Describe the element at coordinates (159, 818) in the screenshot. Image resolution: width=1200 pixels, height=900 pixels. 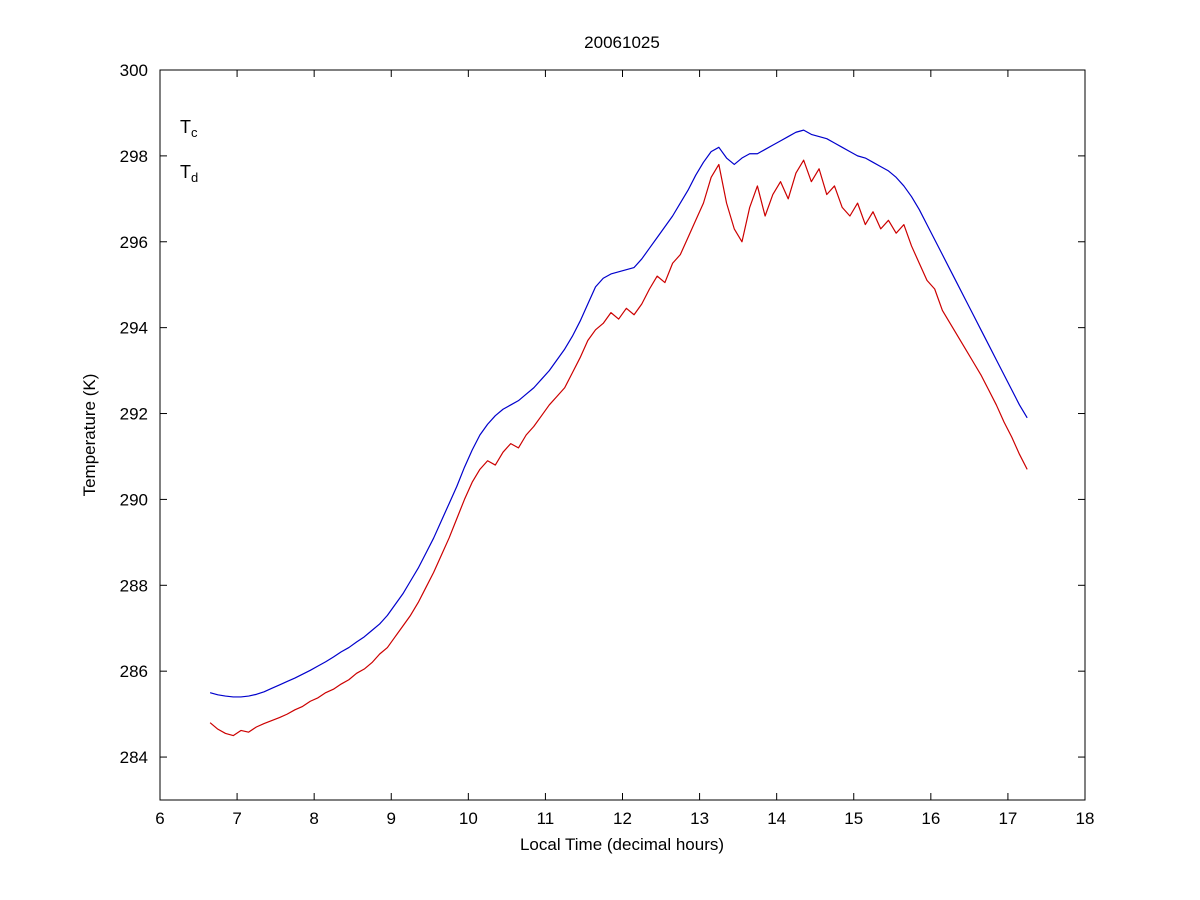
I see `x-tick-label: 6` at that location.